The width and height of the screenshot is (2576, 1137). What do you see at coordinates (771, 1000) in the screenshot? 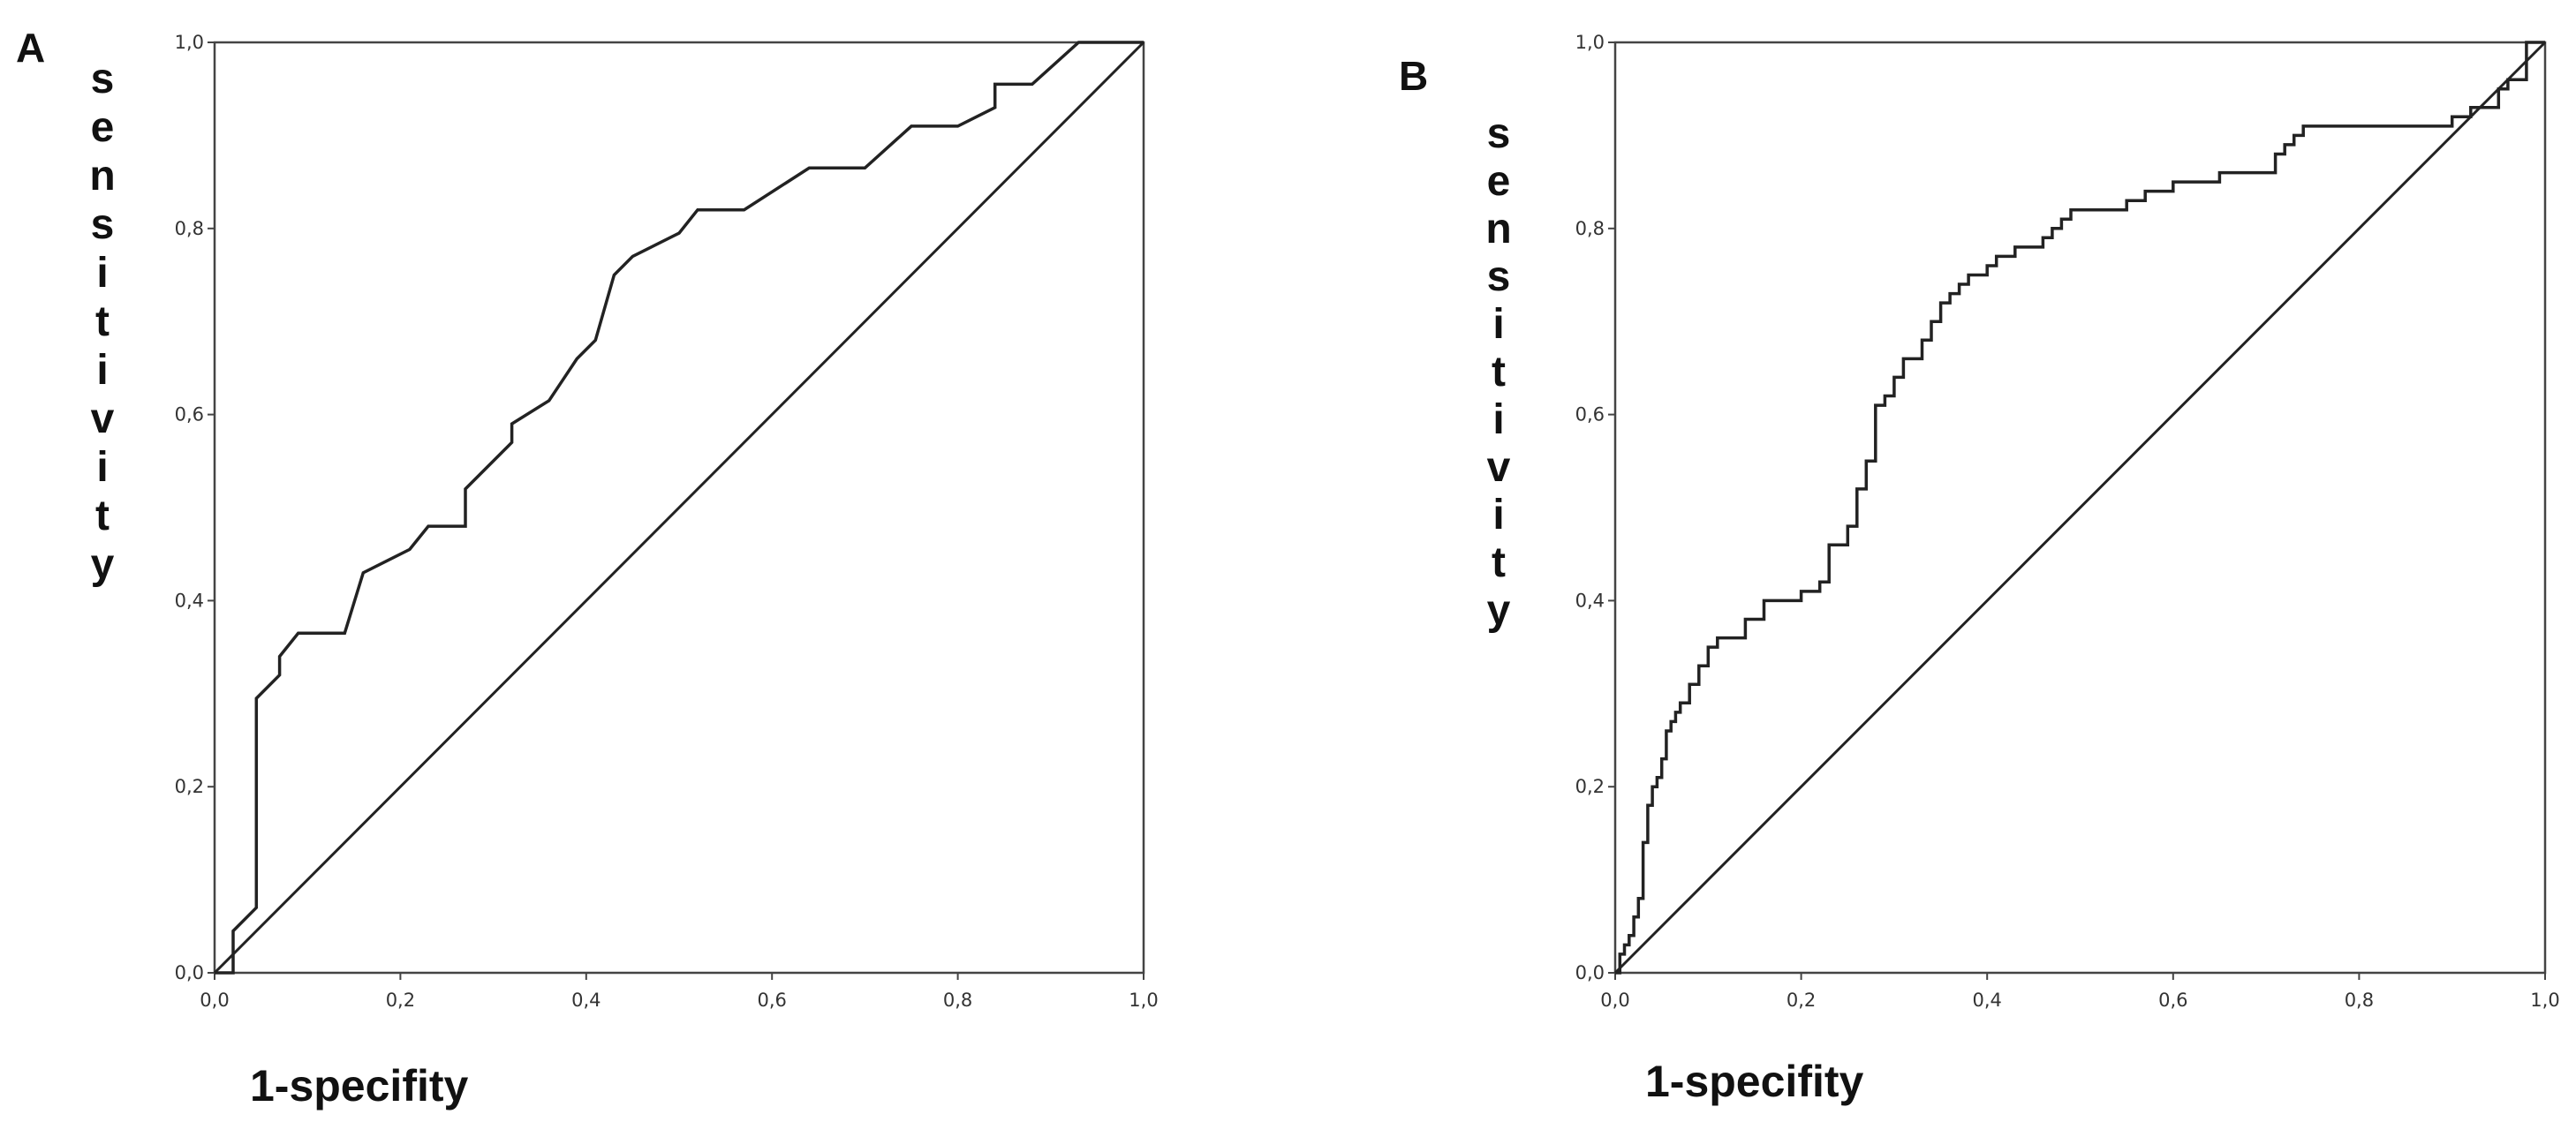
I see `panel-a-x-tick-label: 0,6` at bounding box center [771, 1000].